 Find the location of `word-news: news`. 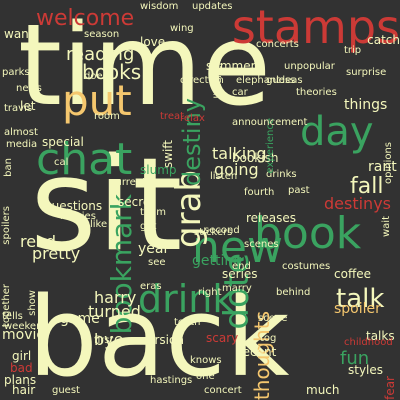

word-news: news is located at coordinates (29, 88).